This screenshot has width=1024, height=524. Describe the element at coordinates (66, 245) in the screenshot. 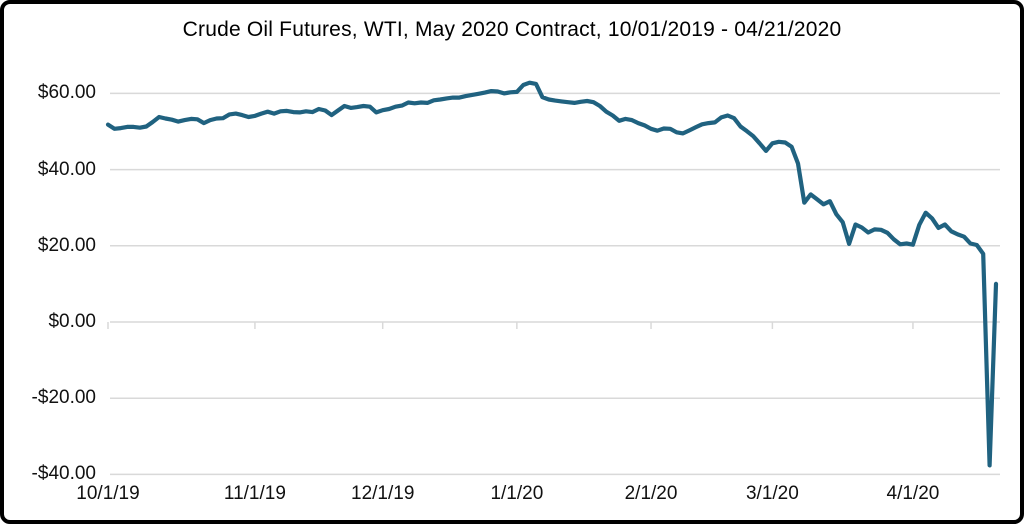

I see `y-axis-label: $20.00` at that location.